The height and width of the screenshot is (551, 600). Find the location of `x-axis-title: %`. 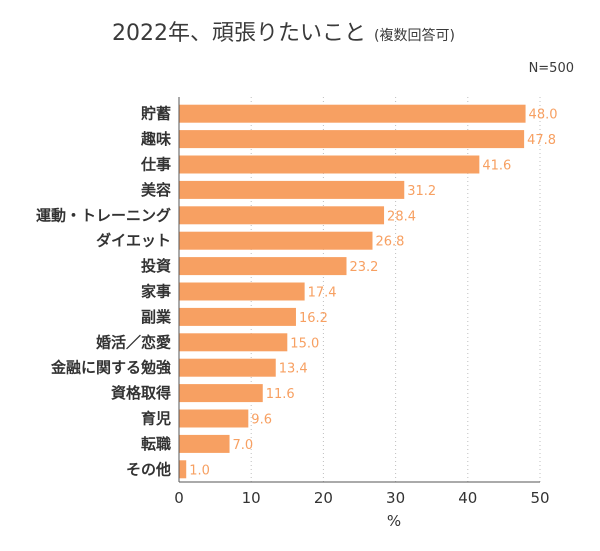

x-axis-title: % is located at coordinates (394, 521).